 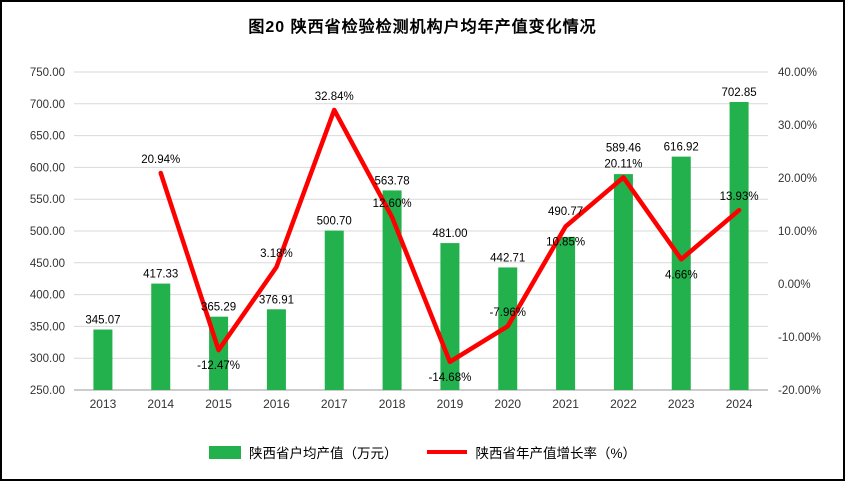 What do you see at coordinates (276, 300) in the screenshot?
I see `bar-value-label: 376.91` at bounding box center [276, 300].